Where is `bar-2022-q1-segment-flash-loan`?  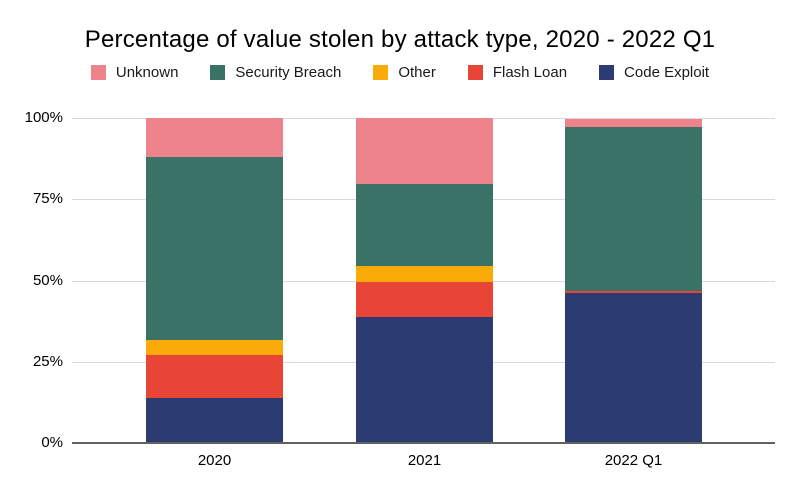
bar-2022-q1-segment-flash-loan is located at coordinates (633, 291).